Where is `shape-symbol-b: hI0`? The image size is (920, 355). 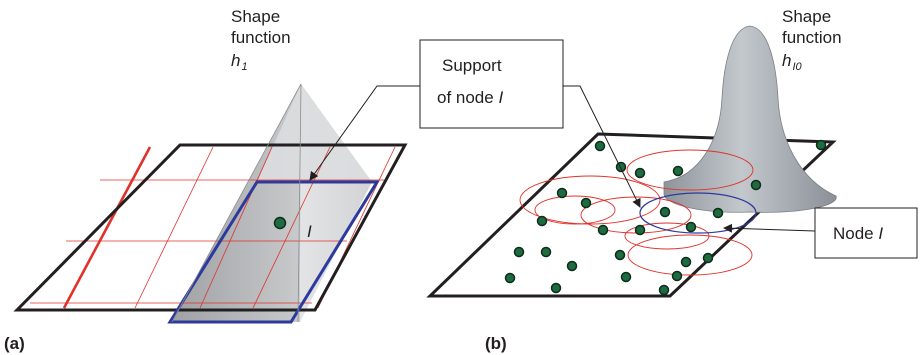
shape-symbol-b: hI0 is located at coordinates (792, 62).